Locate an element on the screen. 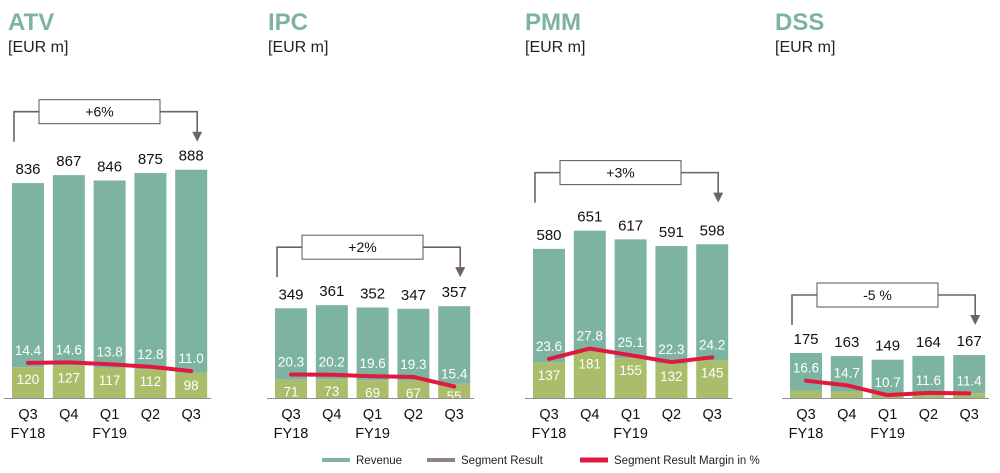  revenue-label: 598 is located at coordinates (712, 230).